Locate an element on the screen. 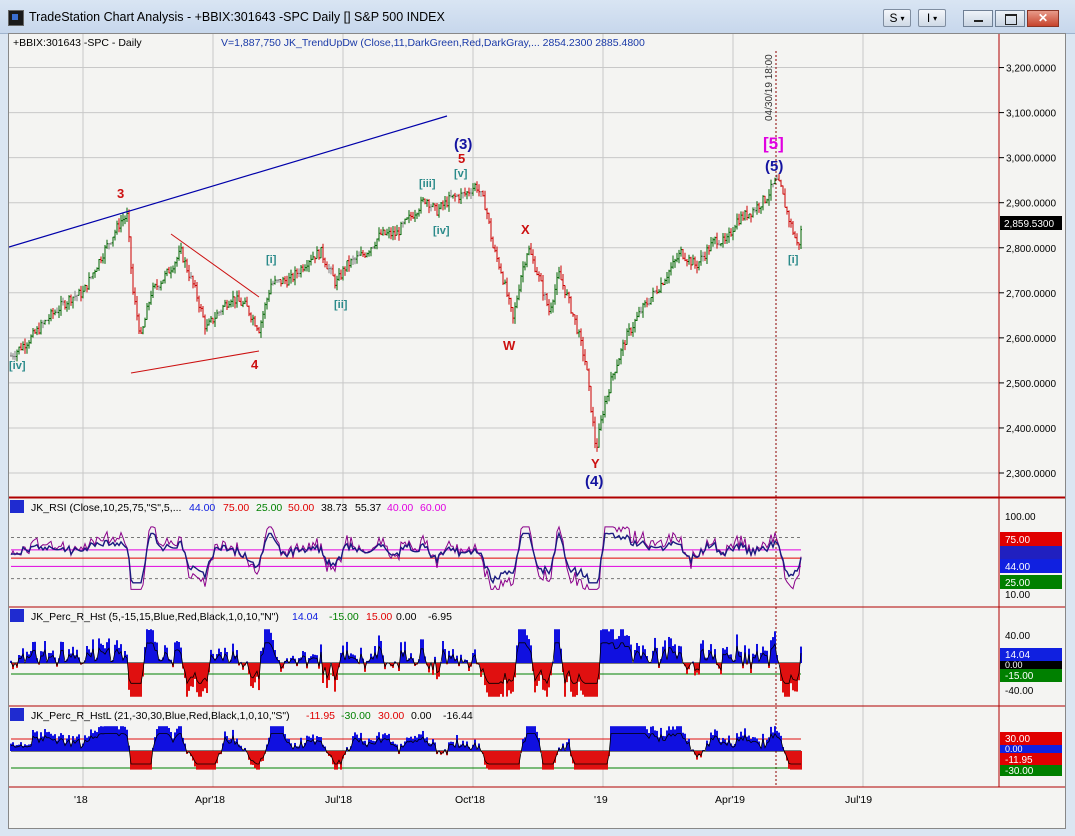 The height and width of the screenshot is (836, 1075). symbol-linking-button: S ▾ is located at coordinates (897, 18).